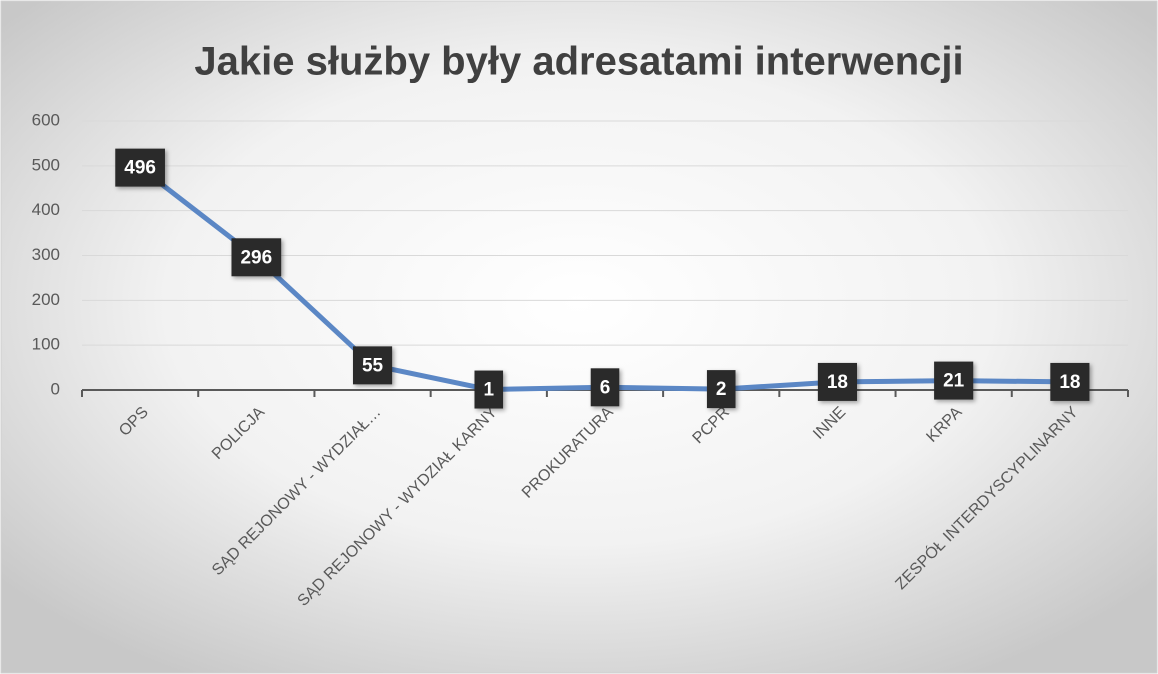  I want to click on data-label: 496, so click(140, 168).